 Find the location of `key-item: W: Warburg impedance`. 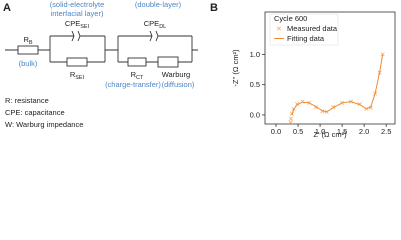

key-item: W: Warburg impedance is located at coordinates (44, 124).